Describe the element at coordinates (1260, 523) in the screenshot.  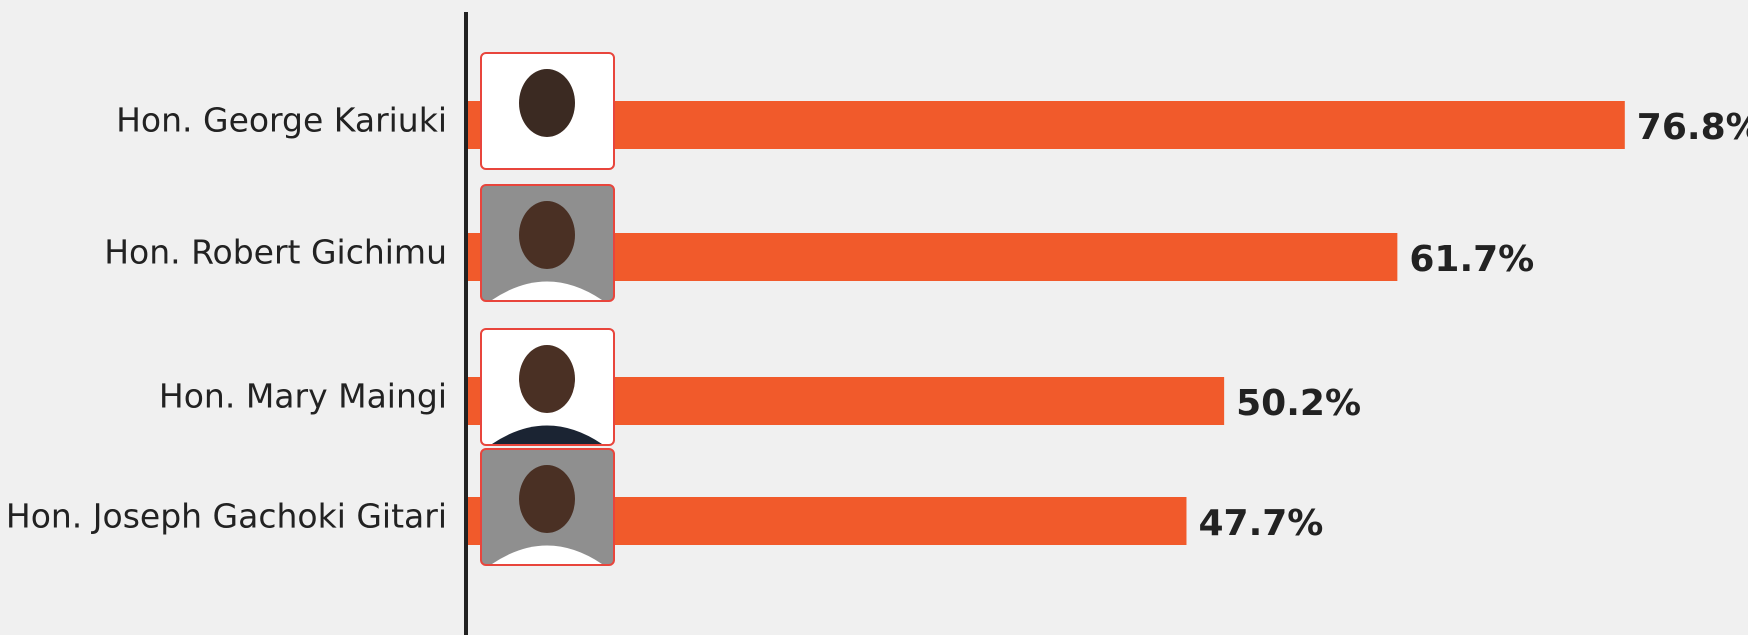
I see `value-label: 47.7%` at that location.